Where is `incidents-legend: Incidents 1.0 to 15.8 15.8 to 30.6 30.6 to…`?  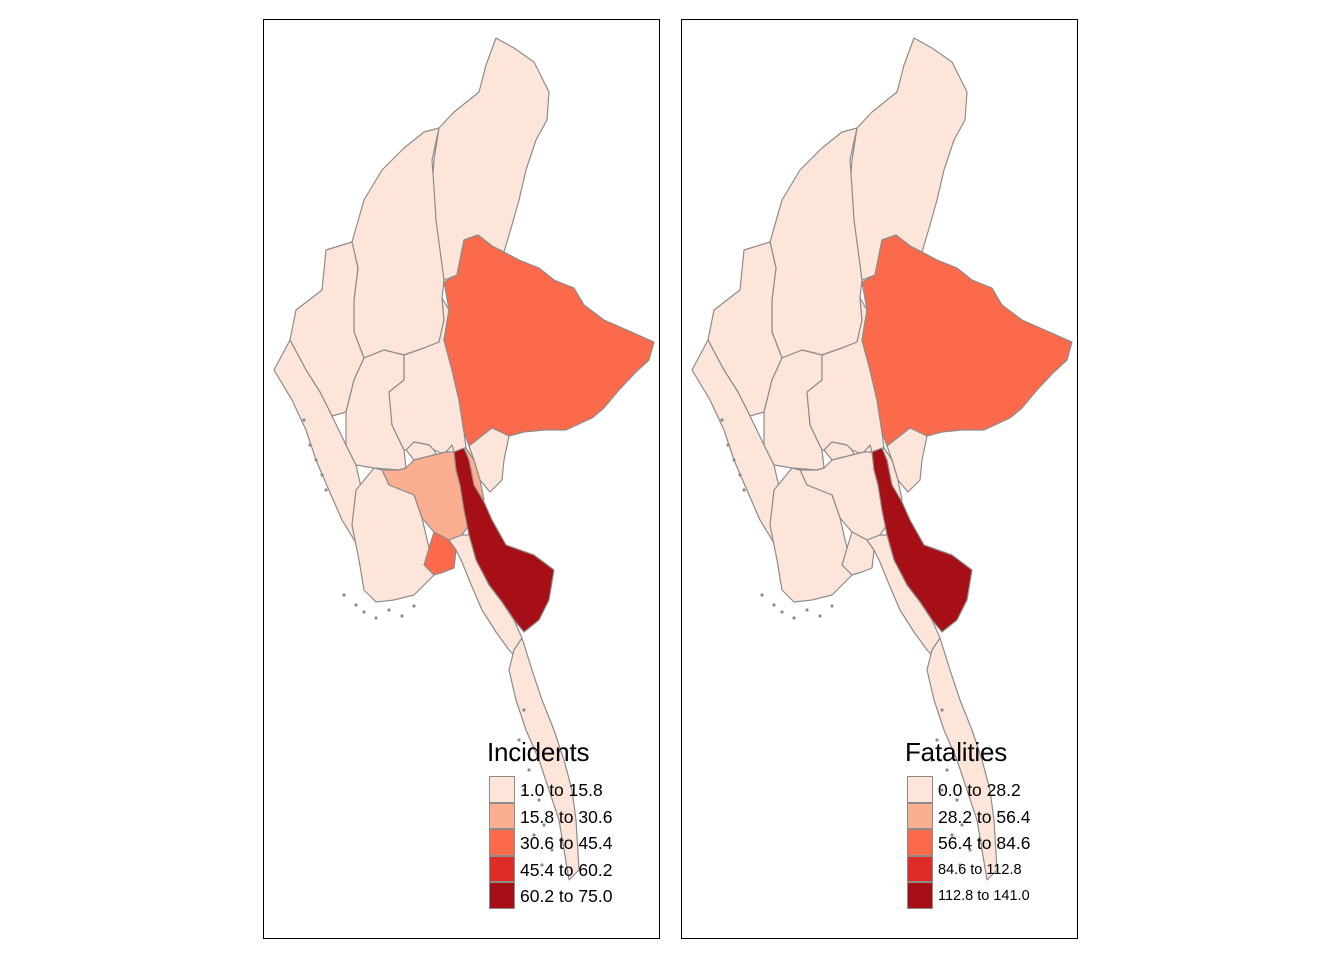 incidents-legend: Incidents 1.0 to 15.8 15.8 to 30.6 30.6 to… is located at coordinates (572, 823).